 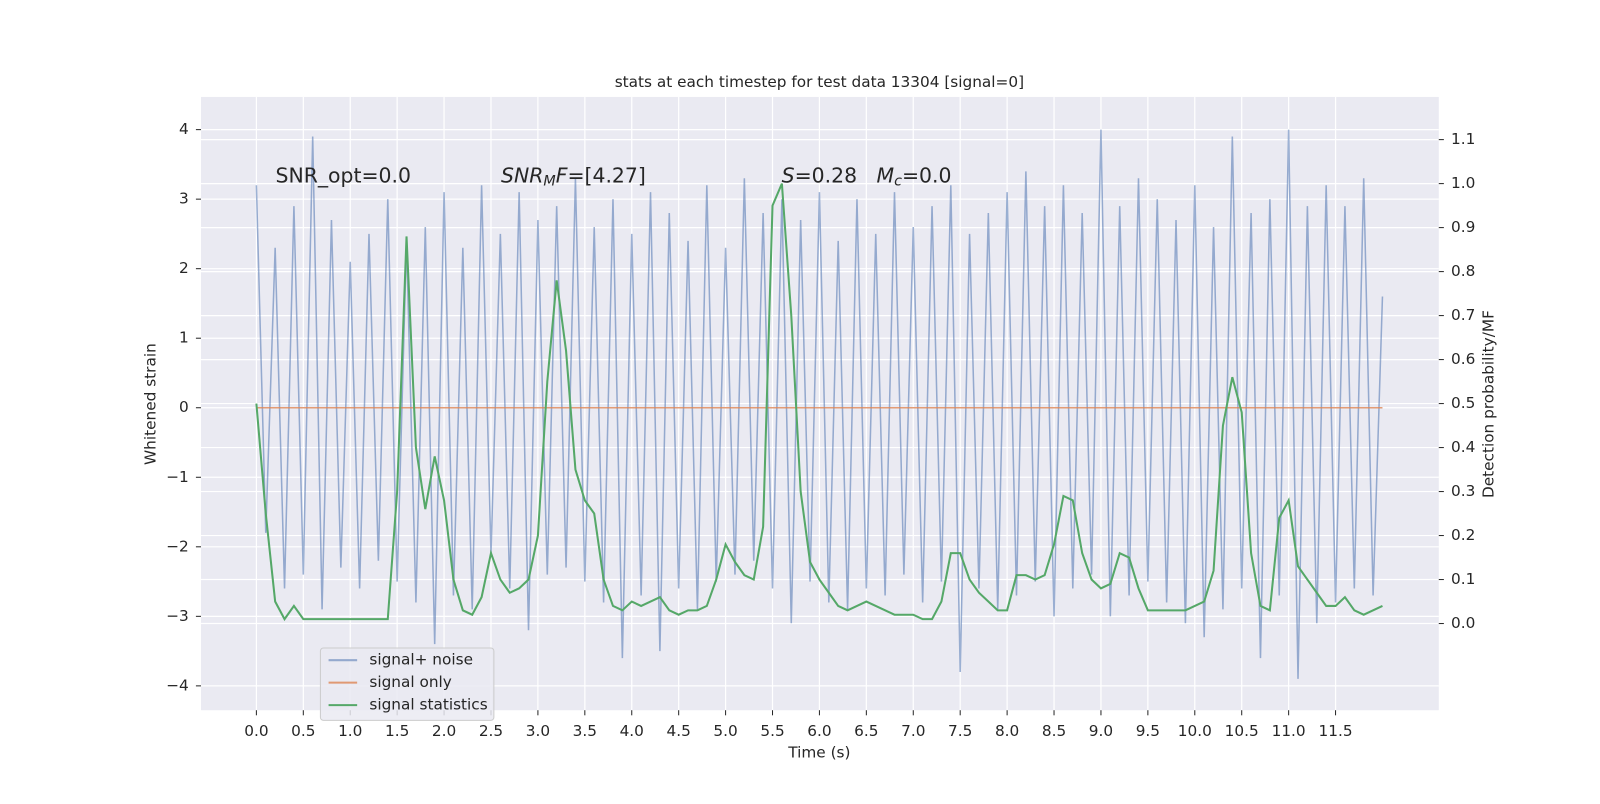 What do you see at coordinates (679, 731) in the screenshot?
I see `x-tick-label: 4.5` at bounding box center [679, 731].